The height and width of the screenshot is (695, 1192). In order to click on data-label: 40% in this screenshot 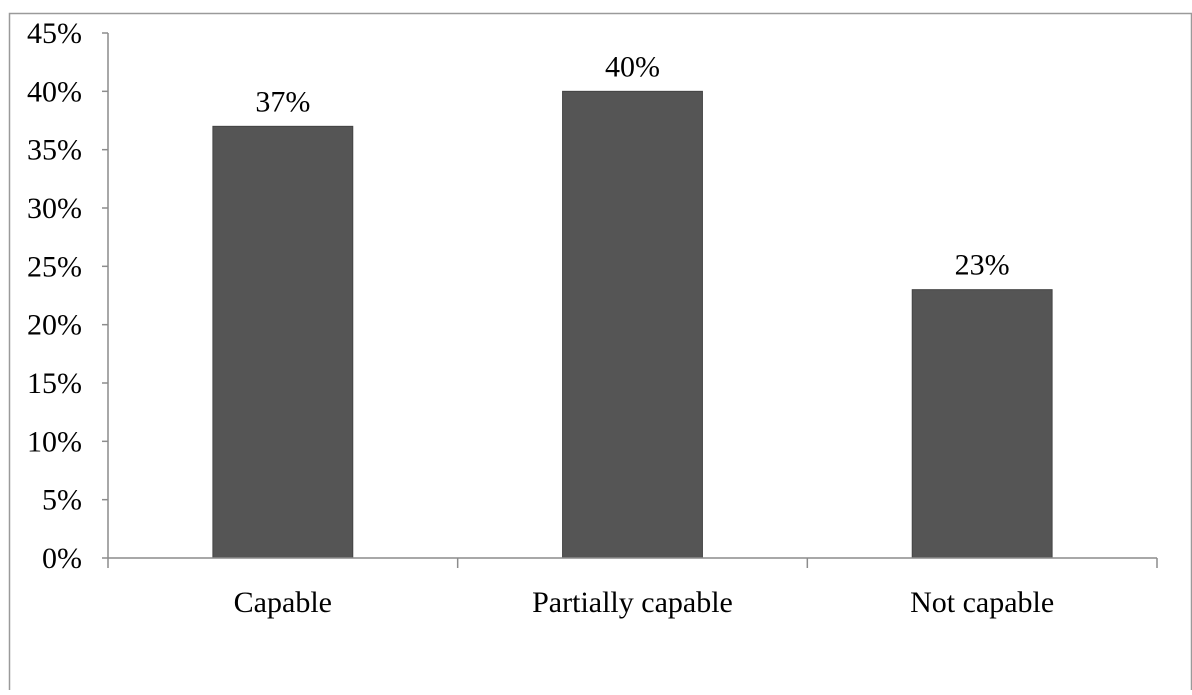, I will do `click(632, 66)`.